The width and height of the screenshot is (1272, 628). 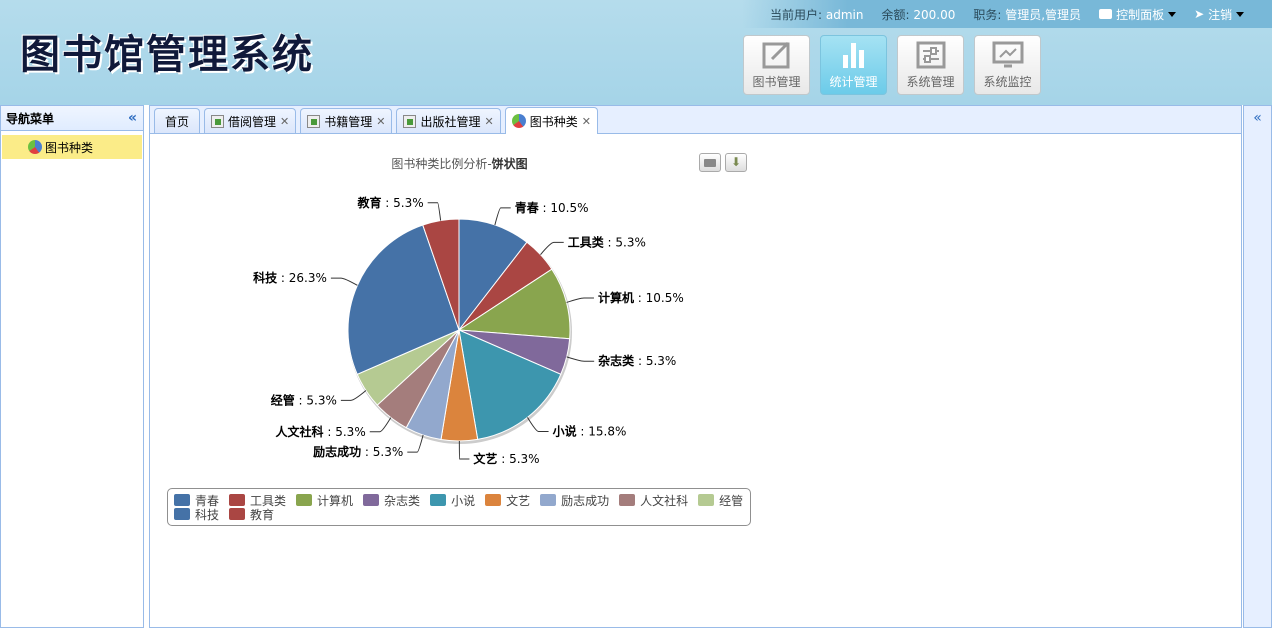 What do you see at coordinates (358, 451) in the screenshot?
I see `slice-label: 励志成功 : 5.3%` at bounding box center [358, 451].